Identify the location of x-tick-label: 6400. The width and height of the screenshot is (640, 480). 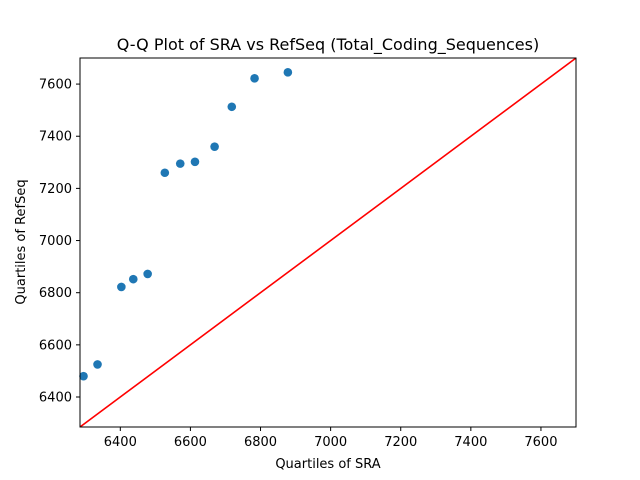
(120, 442).